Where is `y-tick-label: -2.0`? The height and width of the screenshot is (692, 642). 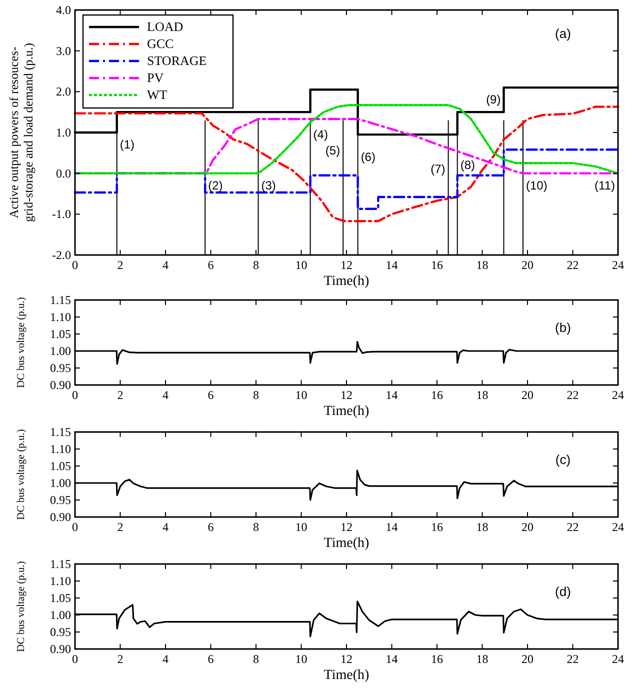 y-tick-label: -2.0 is located at coordinates (61, 255).